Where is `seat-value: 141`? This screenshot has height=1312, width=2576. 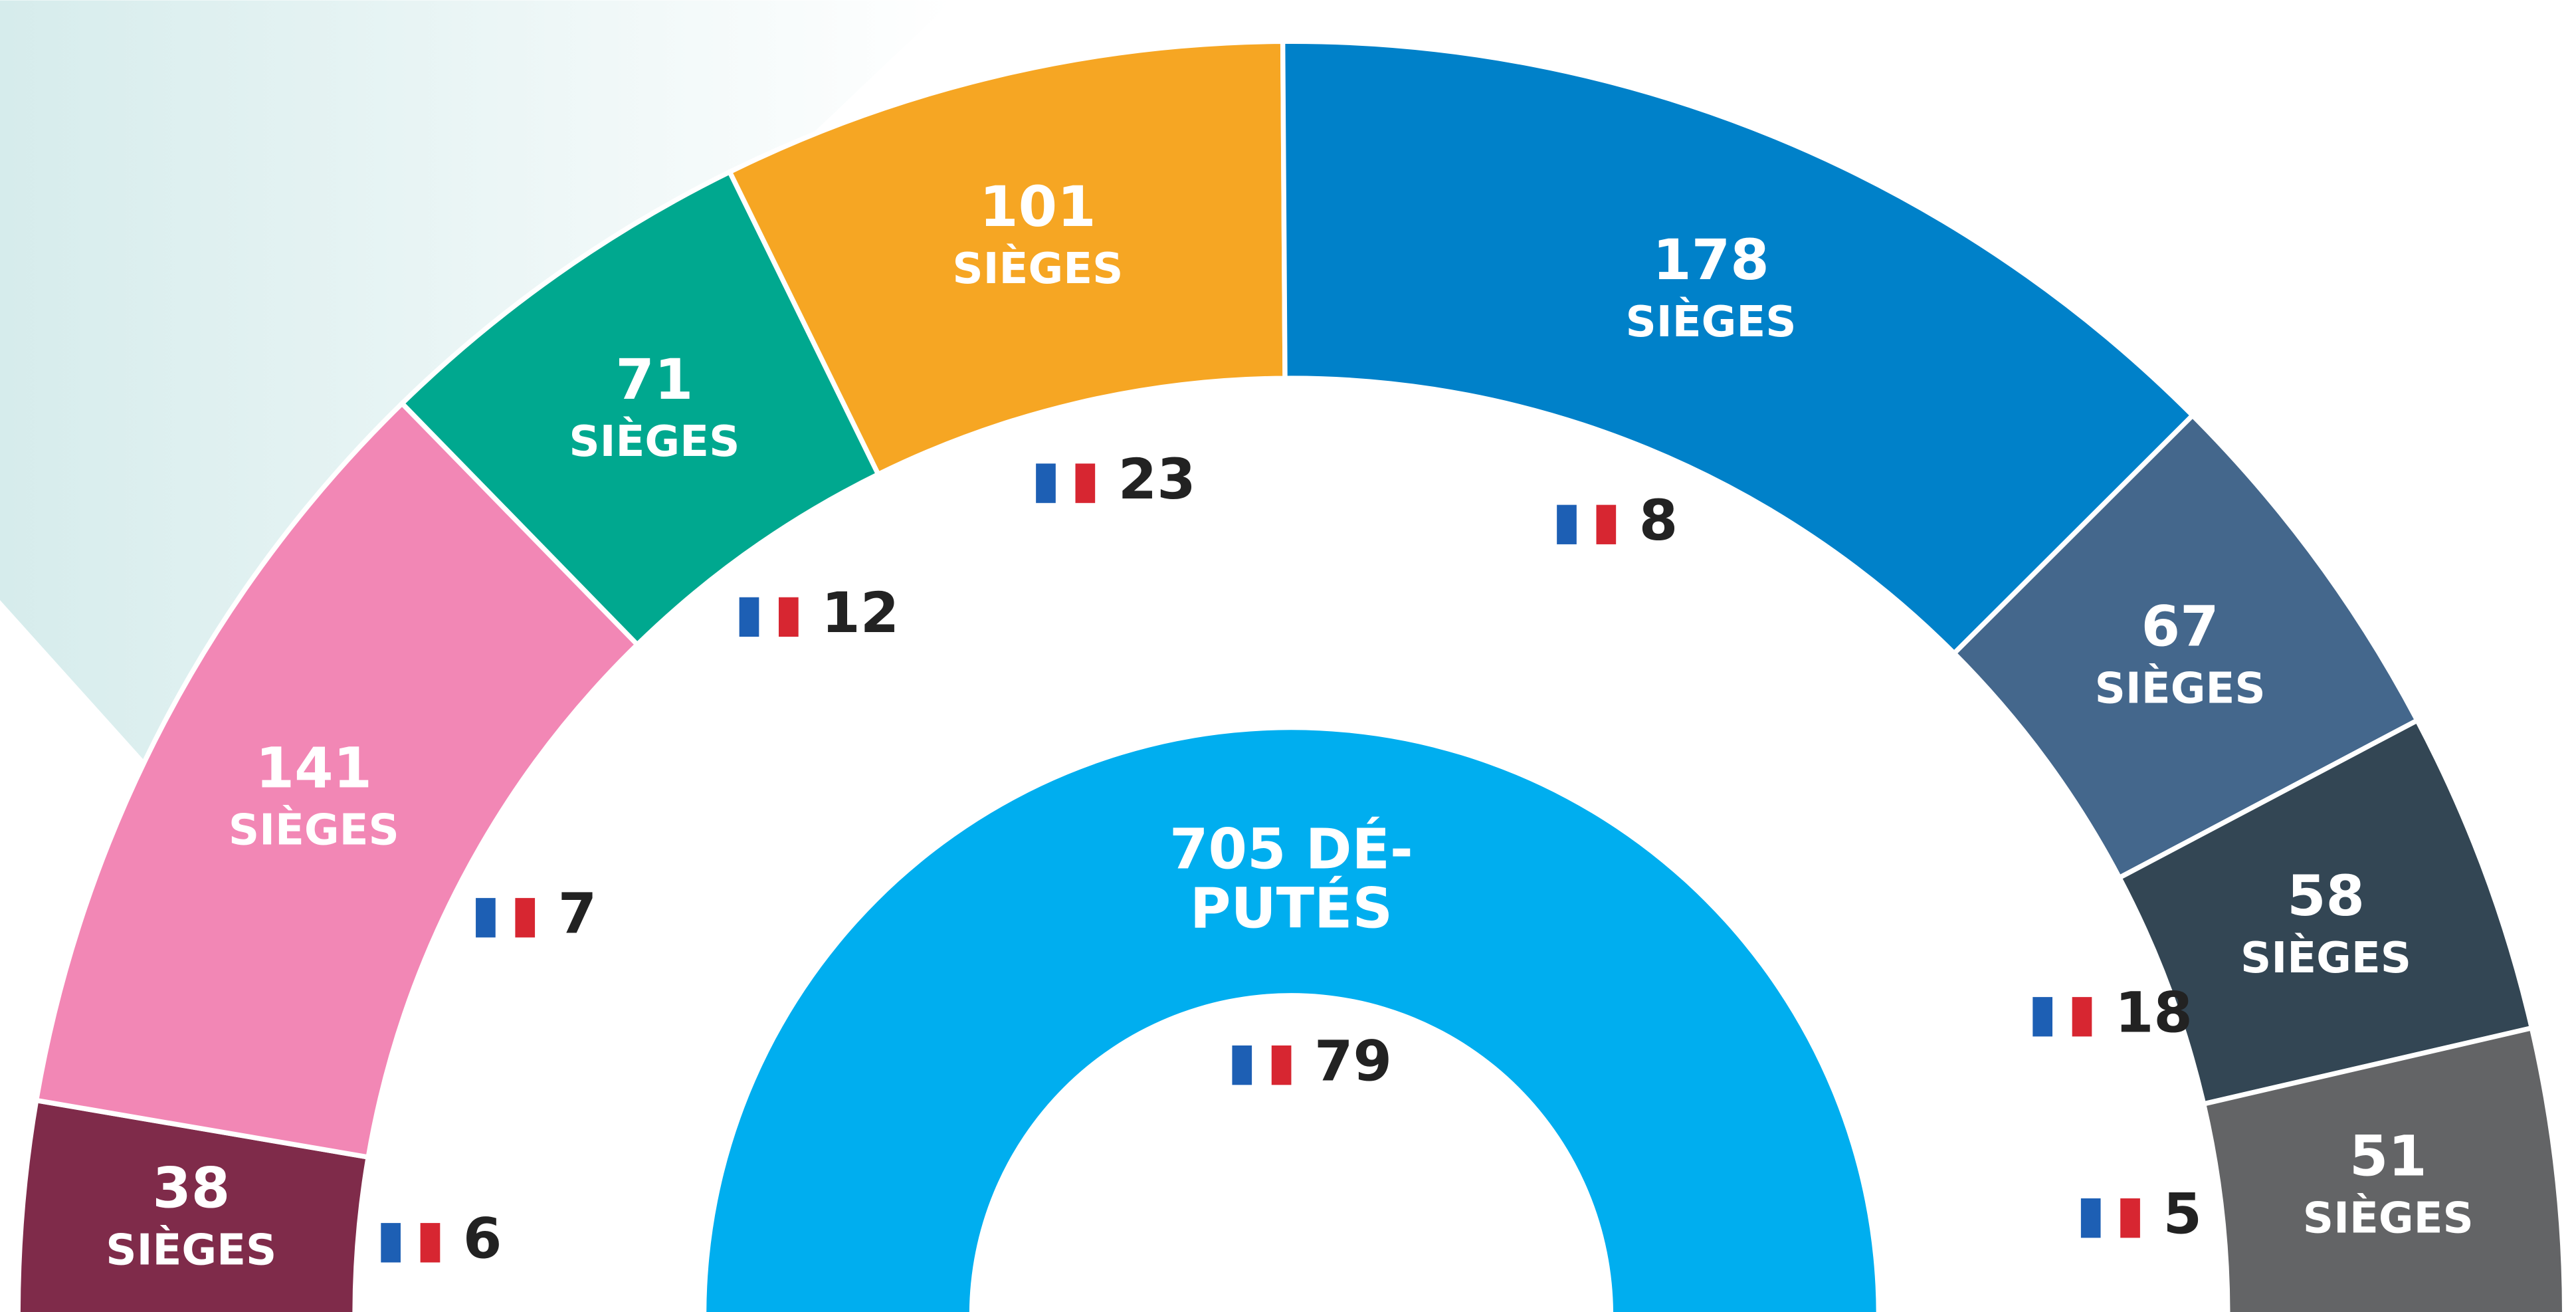 seat-value: 141 is located at coordinates (314, 769).